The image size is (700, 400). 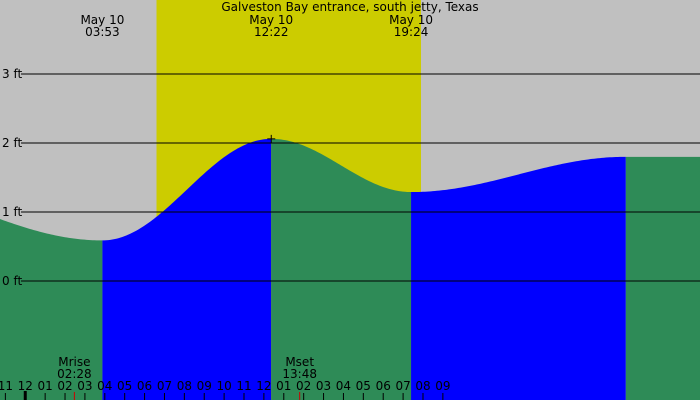 What do you see at coordinates (411, 32) in the screenshot?
I see `tide-event-time: 19:24` at bounding box center [411, 32].